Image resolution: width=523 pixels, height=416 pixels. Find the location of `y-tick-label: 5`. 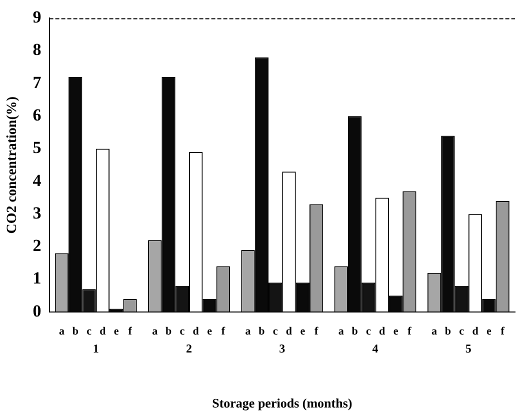

y-tick-label: 5 is located at coordinates (37, 148).